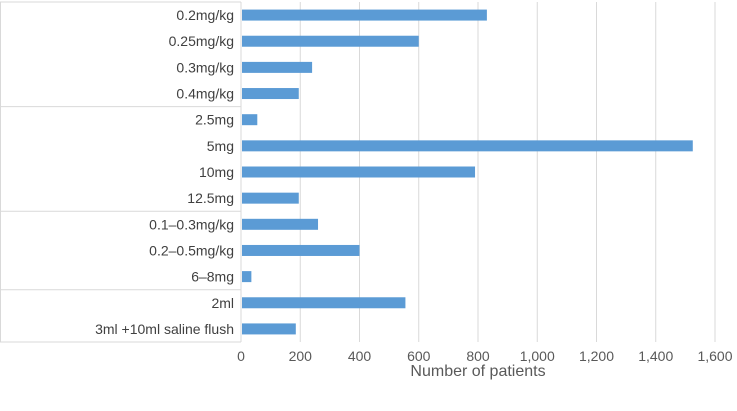  Describe the element at coordinates (164, 329) in the screenshot. I see `category-label: 3ml +10ml saline flush` at that location.